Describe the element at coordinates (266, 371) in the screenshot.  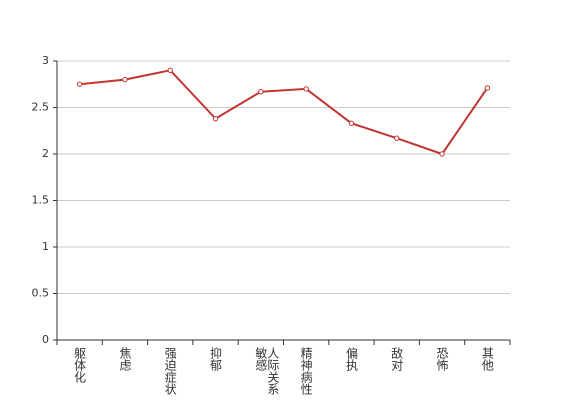
I see `x-tick-label: 人际关系敏感` at that location.